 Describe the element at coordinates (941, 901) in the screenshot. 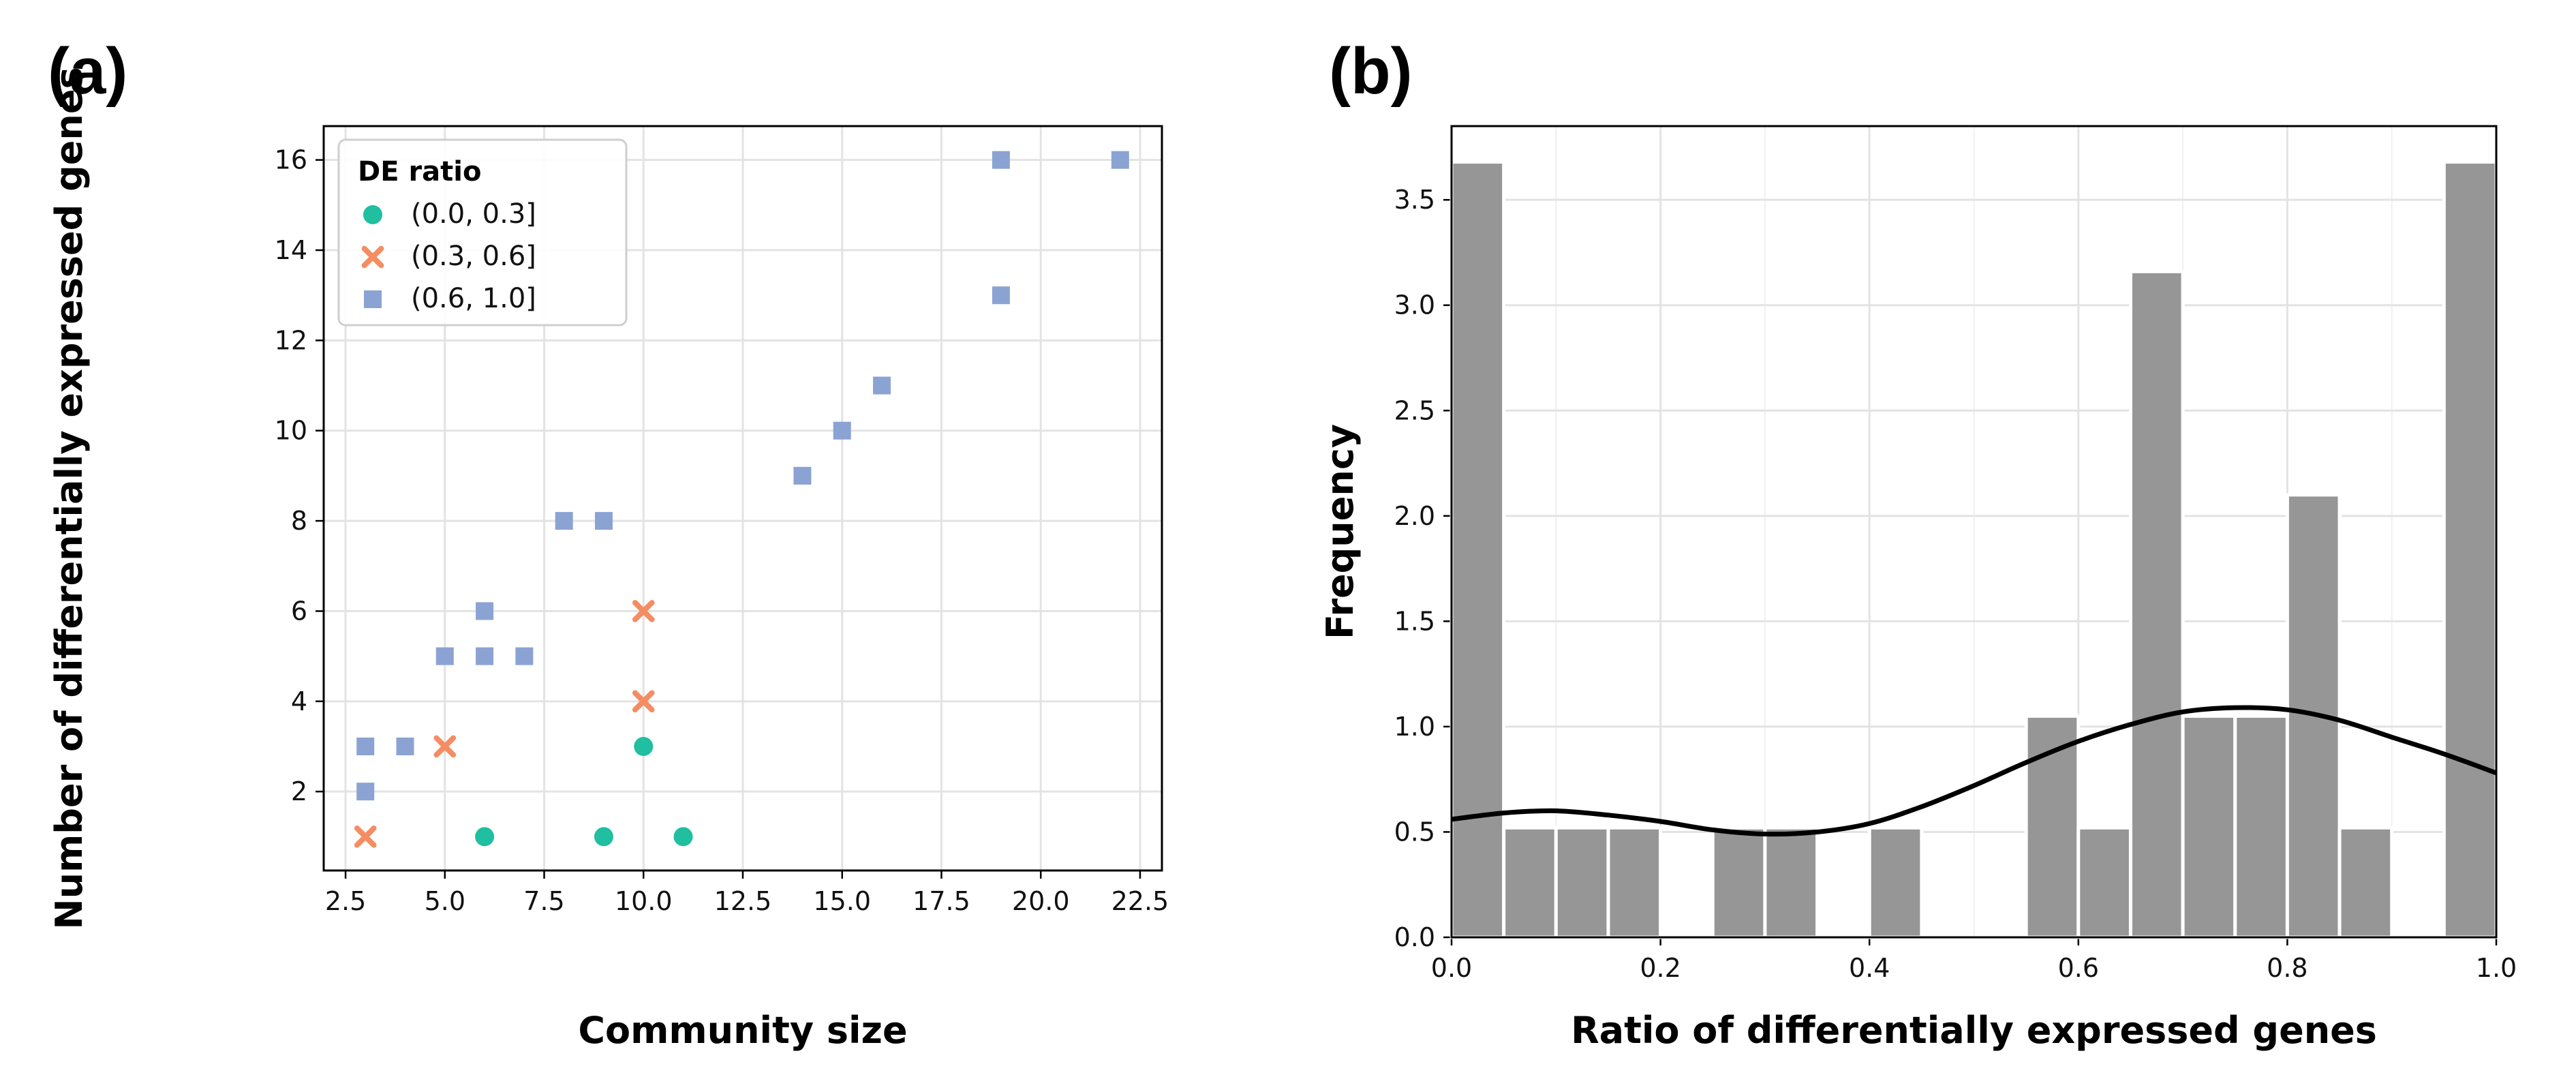

I see `x-tick-label: 17.5` at that location.